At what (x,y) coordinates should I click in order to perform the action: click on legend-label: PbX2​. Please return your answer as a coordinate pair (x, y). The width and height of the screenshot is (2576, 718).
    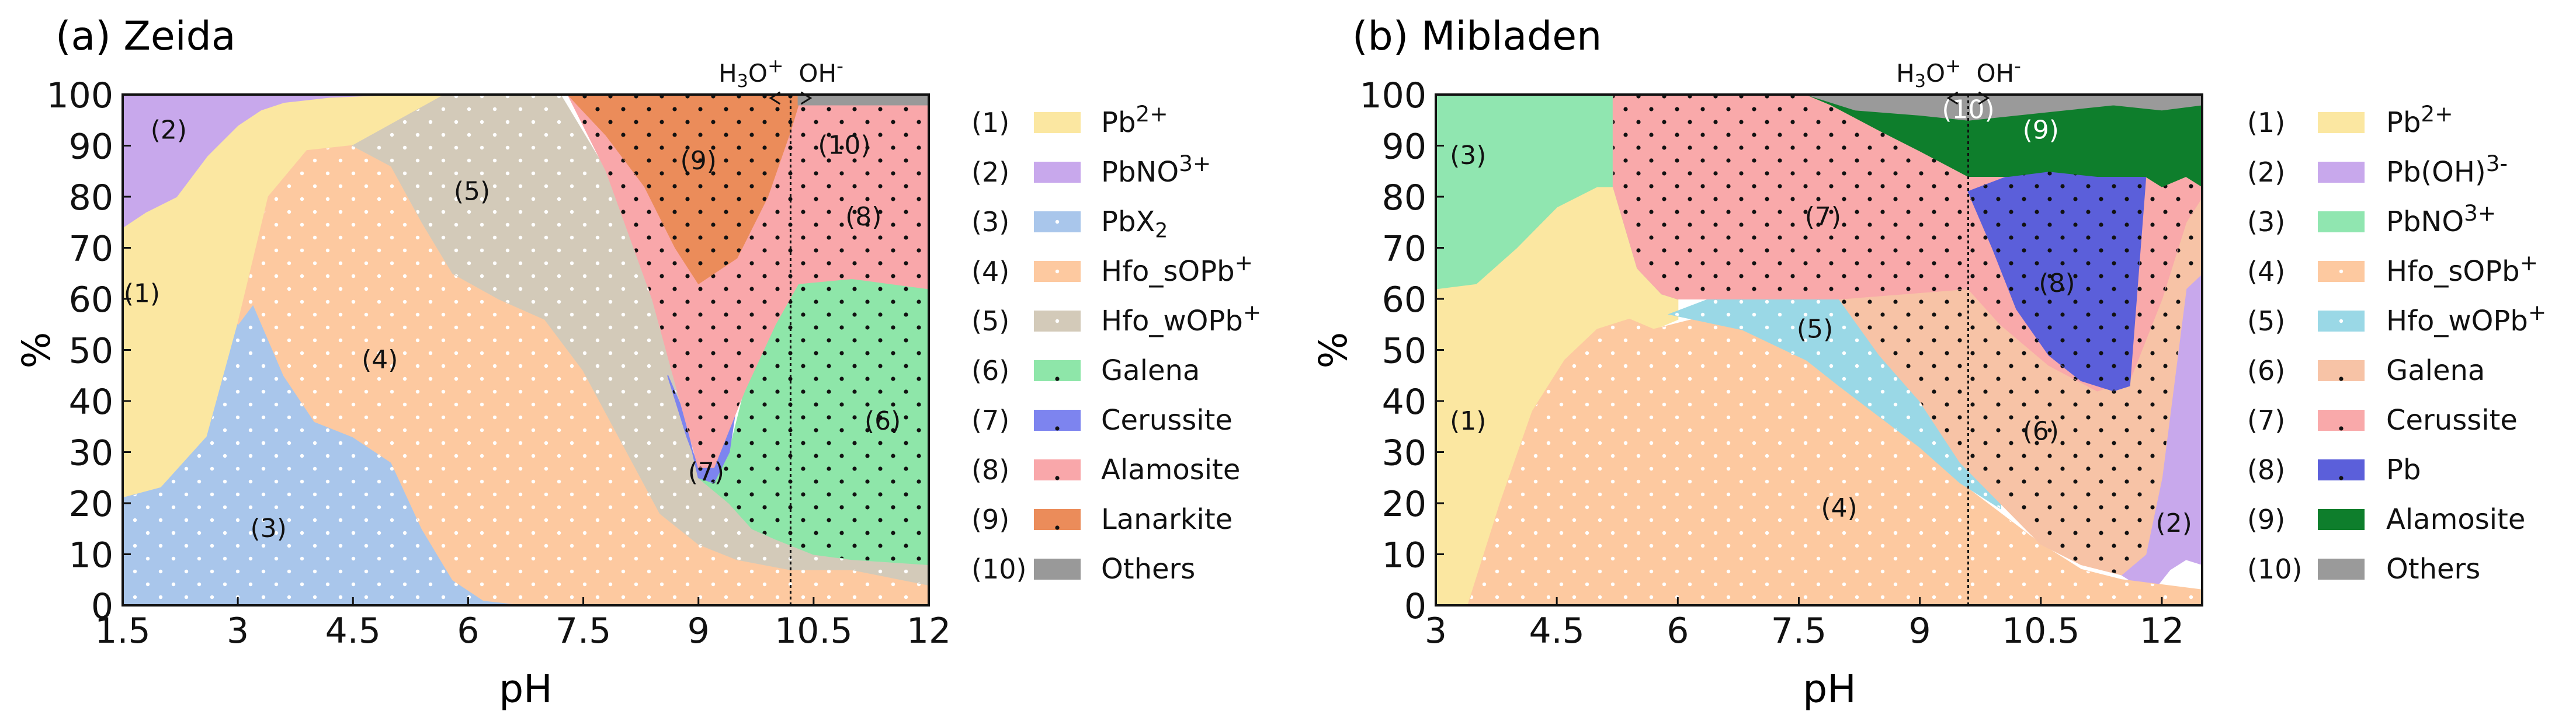
    Looking at the image, I should click on (1134, 224).